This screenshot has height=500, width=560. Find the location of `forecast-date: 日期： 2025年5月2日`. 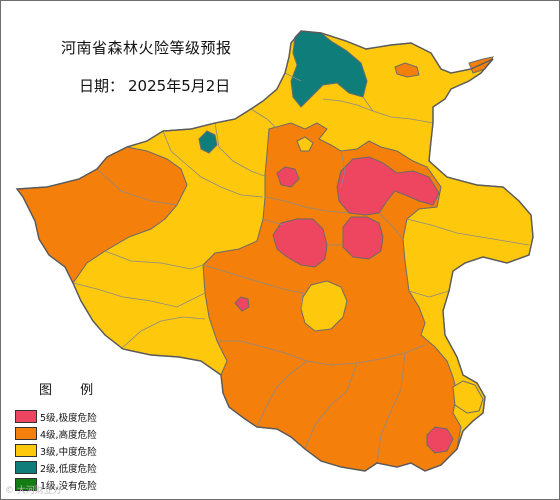

forecast-date: 日期： 2025年5月2日 is located at coordinates (154, 85).